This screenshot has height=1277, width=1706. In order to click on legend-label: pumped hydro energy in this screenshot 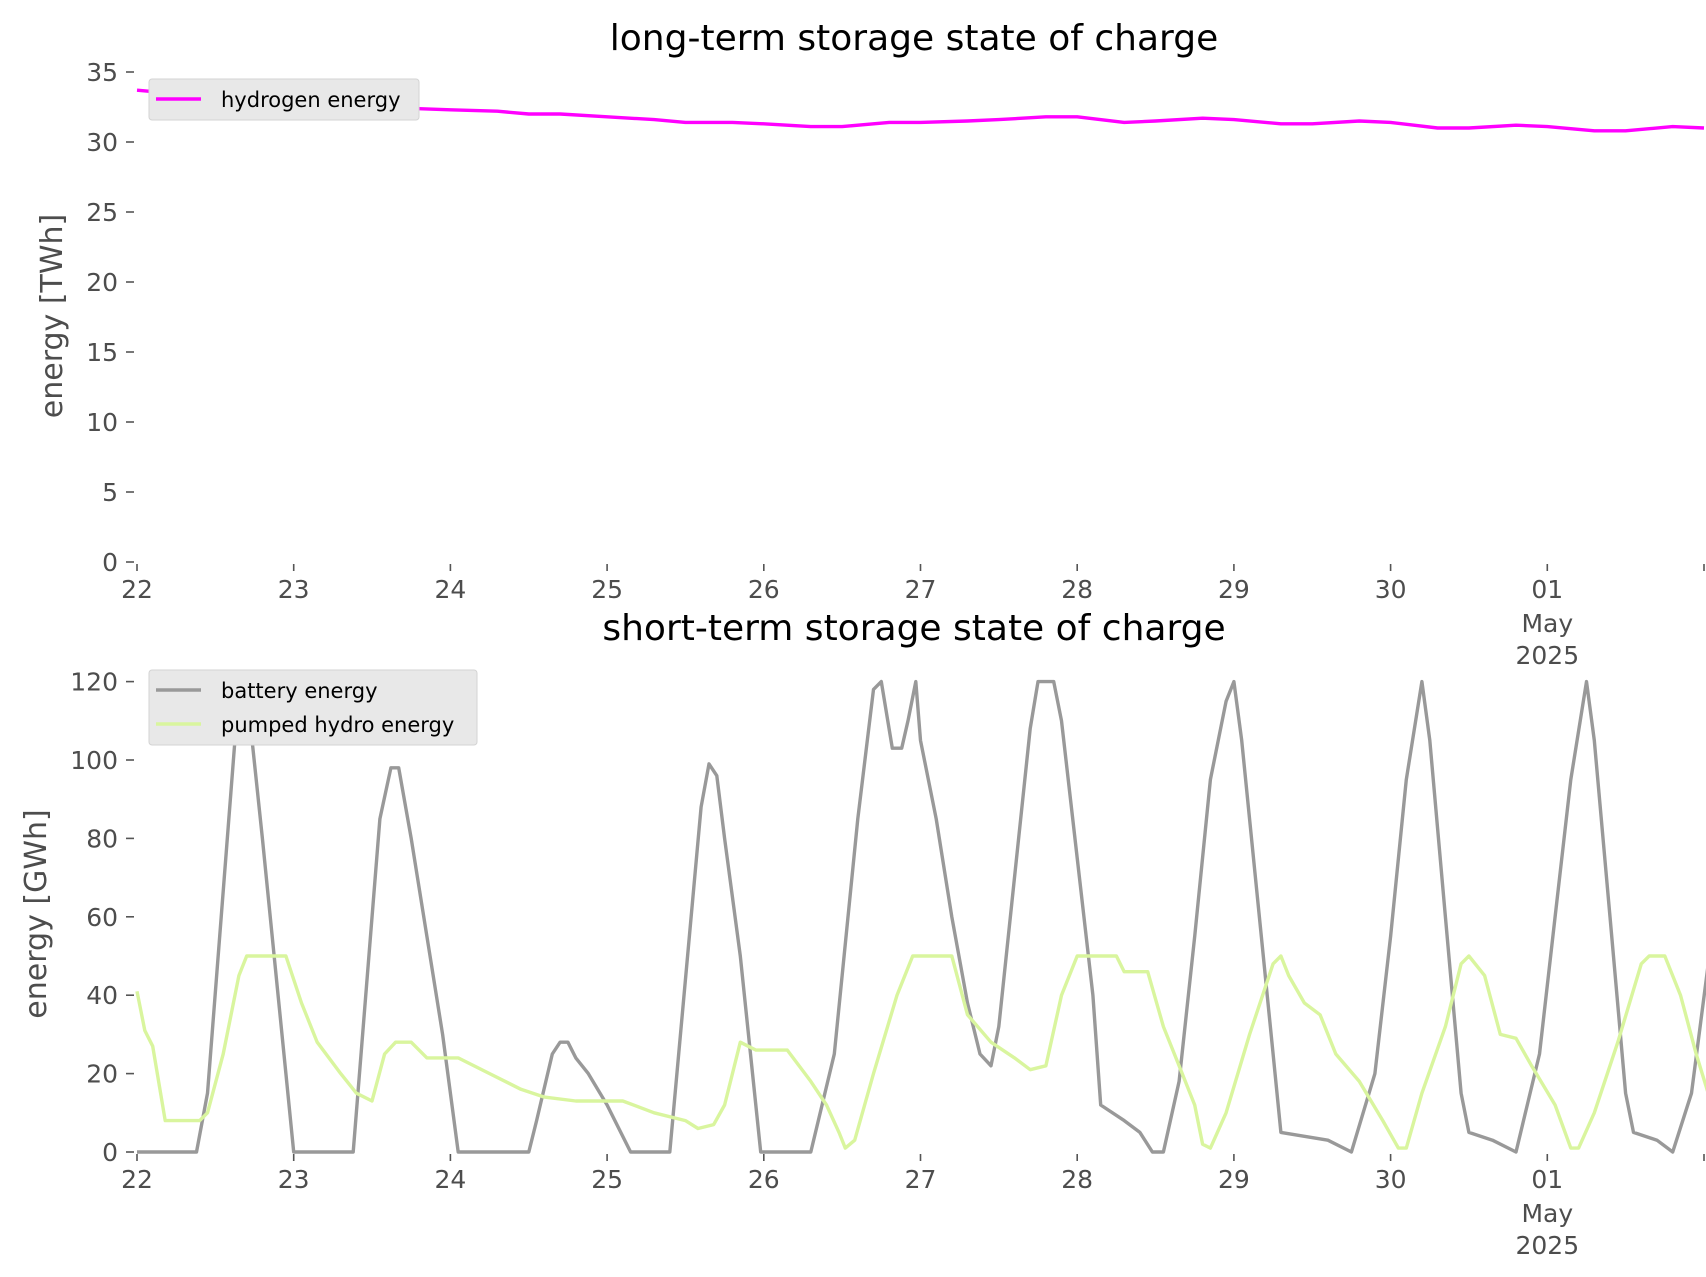, I will do `click(337, 725)`.